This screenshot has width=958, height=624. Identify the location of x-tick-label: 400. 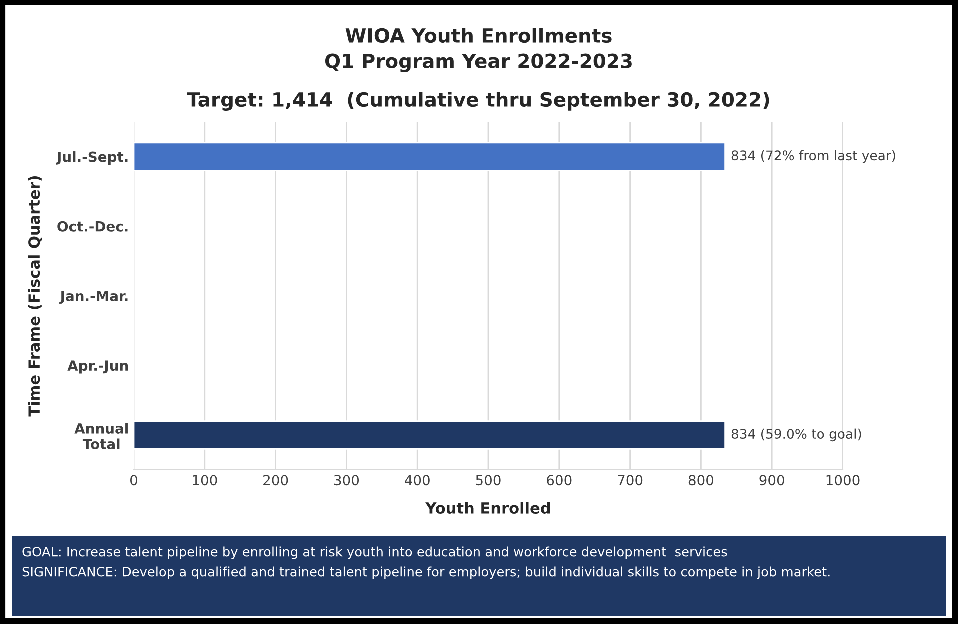
(417, 480).